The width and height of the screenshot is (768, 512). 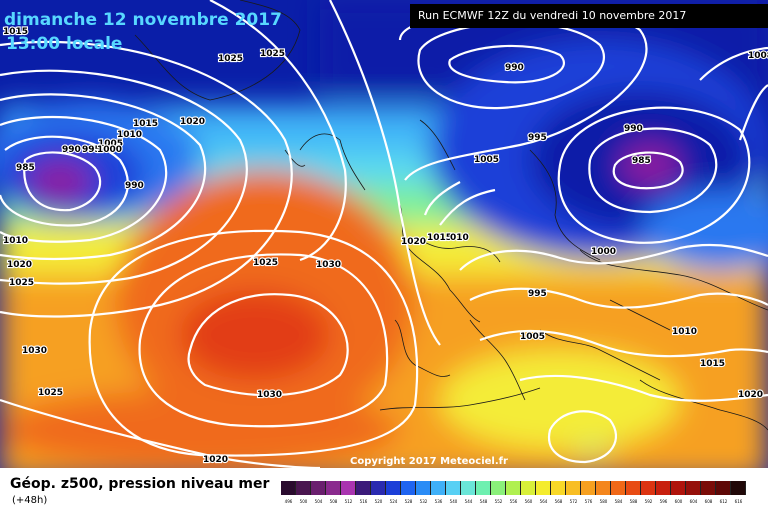 What do you see at coordinates (558, 501) in the screenshot?
I see `color-scale-tick: 568` at bounding box center [558, 501].